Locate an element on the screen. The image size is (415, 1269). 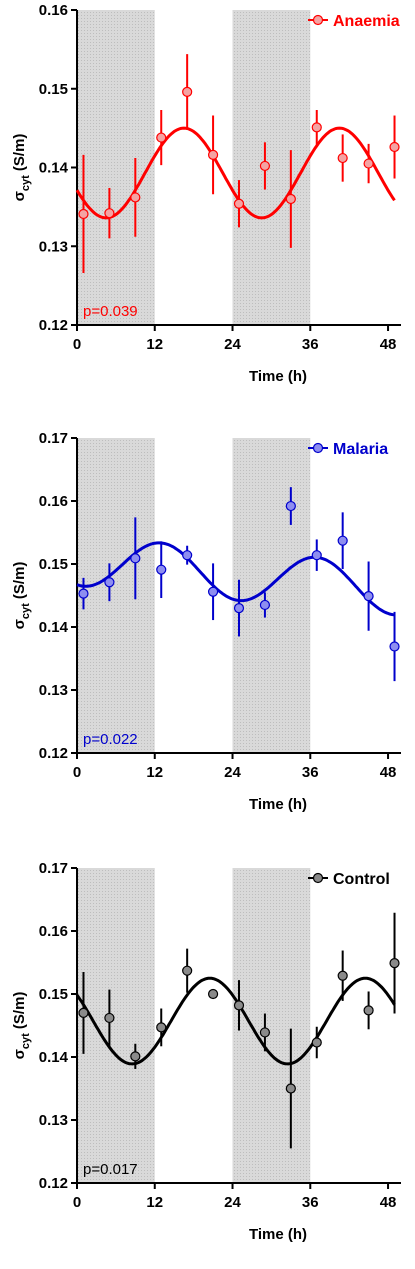
p-value-label: p=0.017 is located at coordinates (110, 1169).